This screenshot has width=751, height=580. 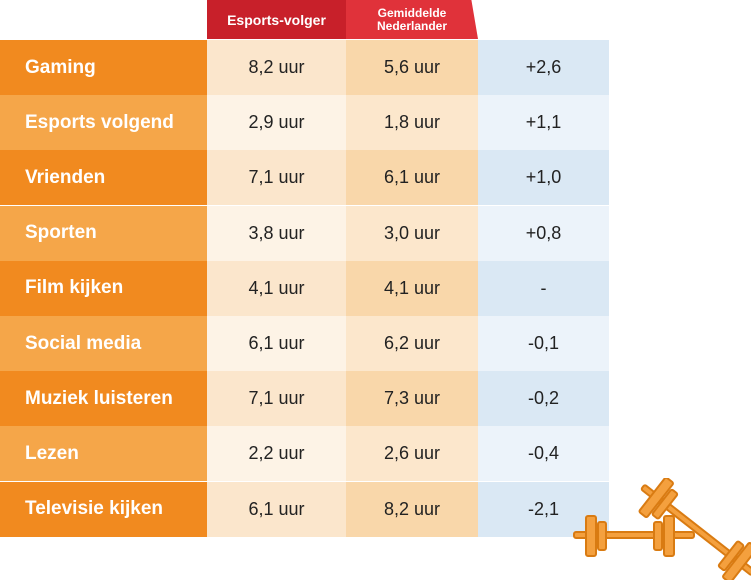 I want to click on average-value: 3,0 uur, so click(x=412, y=233).